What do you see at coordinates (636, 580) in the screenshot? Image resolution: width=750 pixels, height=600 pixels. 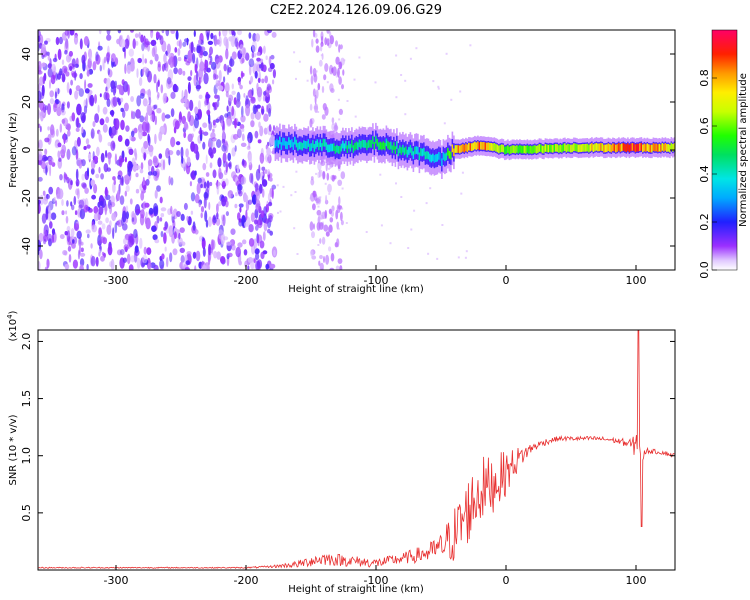 I see `bottom-x-tick-label: 100` at bounding box center [636, 580].